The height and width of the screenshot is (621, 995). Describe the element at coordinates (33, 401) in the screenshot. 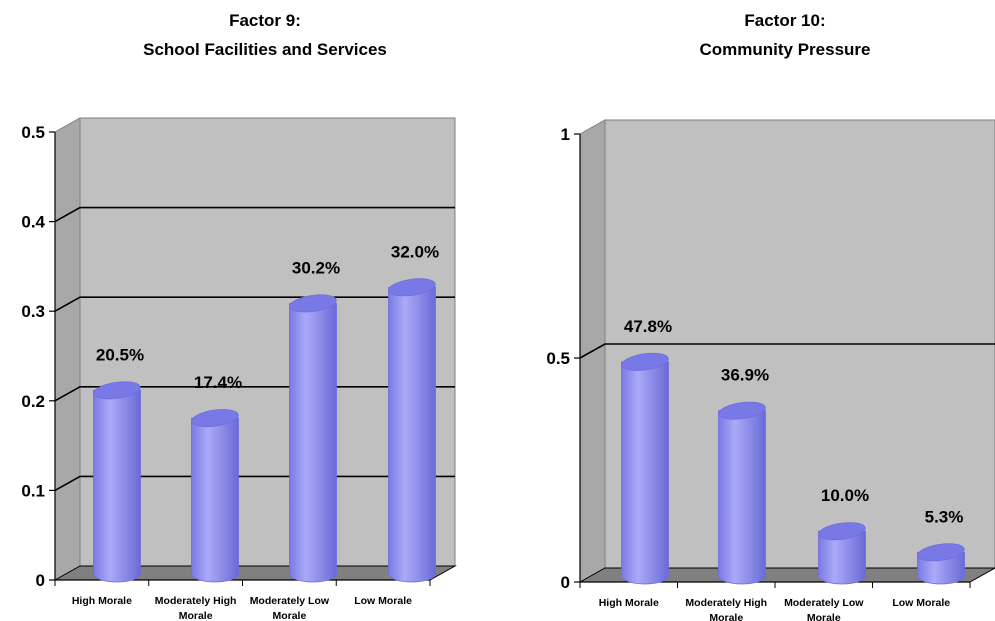

I see `y-tick-label: 0.2` at that location.